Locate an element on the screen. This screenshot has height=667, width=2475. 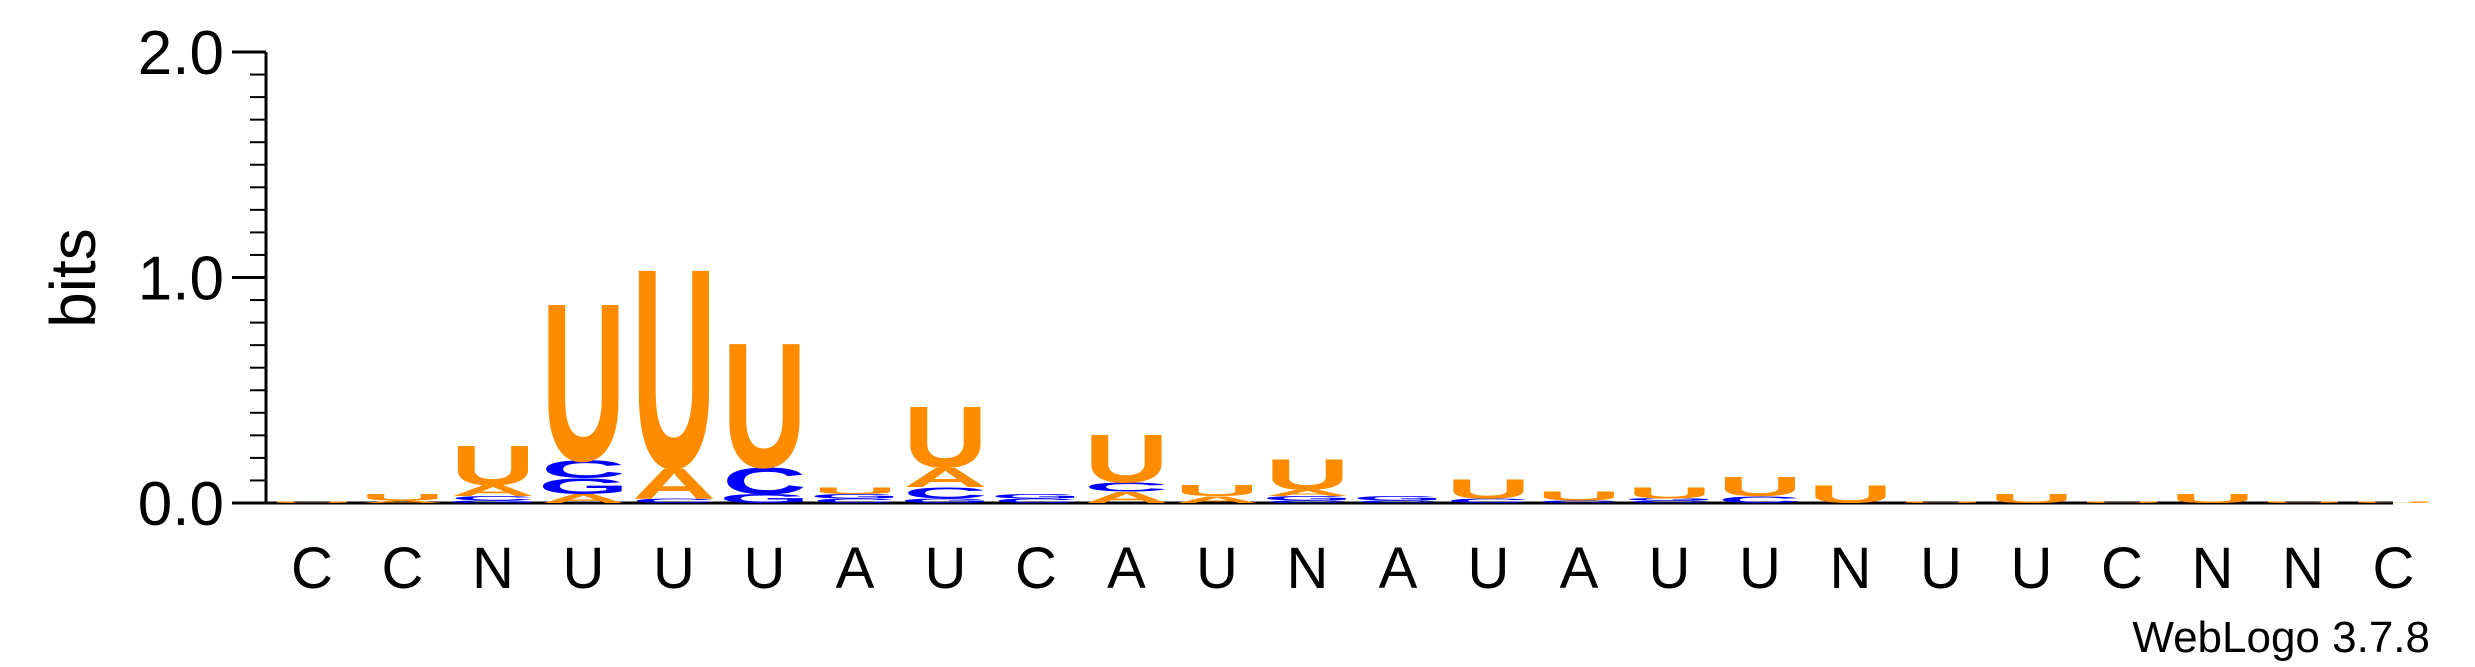
weblogo-version-label: WebLogo 3.7.8 is located at coordinates (2281, 637).